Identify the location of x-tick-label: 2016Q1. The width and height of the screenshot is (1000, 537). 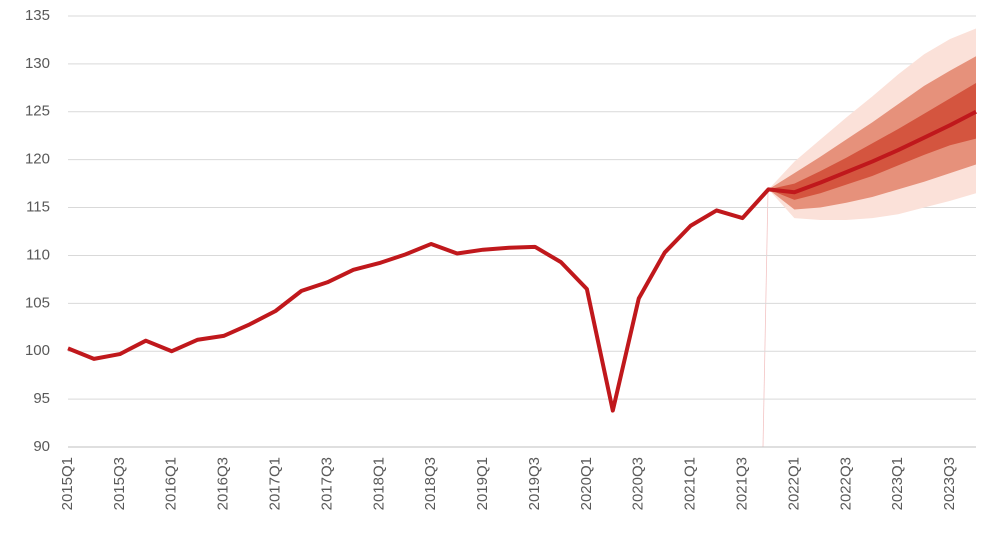
(171, 483).